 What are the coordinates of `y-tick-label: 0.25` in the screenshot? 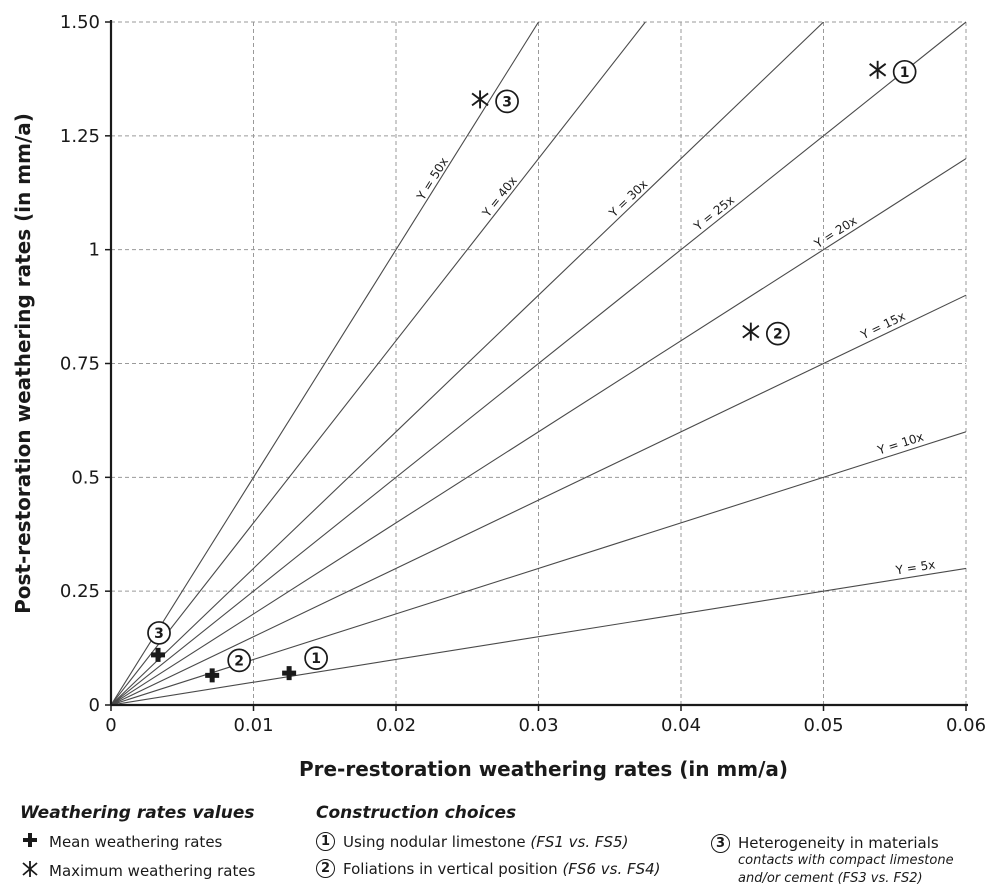 It's located at (80, 591).